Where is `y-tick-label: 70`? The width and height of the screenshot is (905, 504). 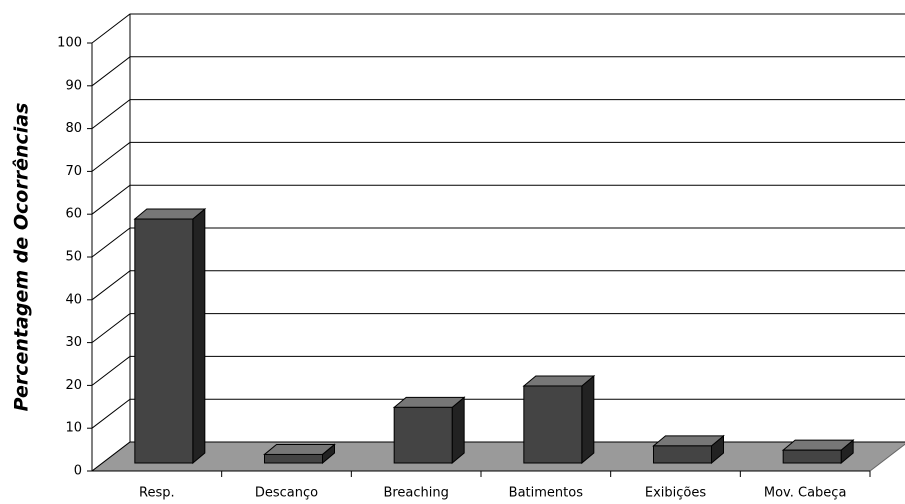 y-tick-label: 70 is located at coordinates (73, 171).